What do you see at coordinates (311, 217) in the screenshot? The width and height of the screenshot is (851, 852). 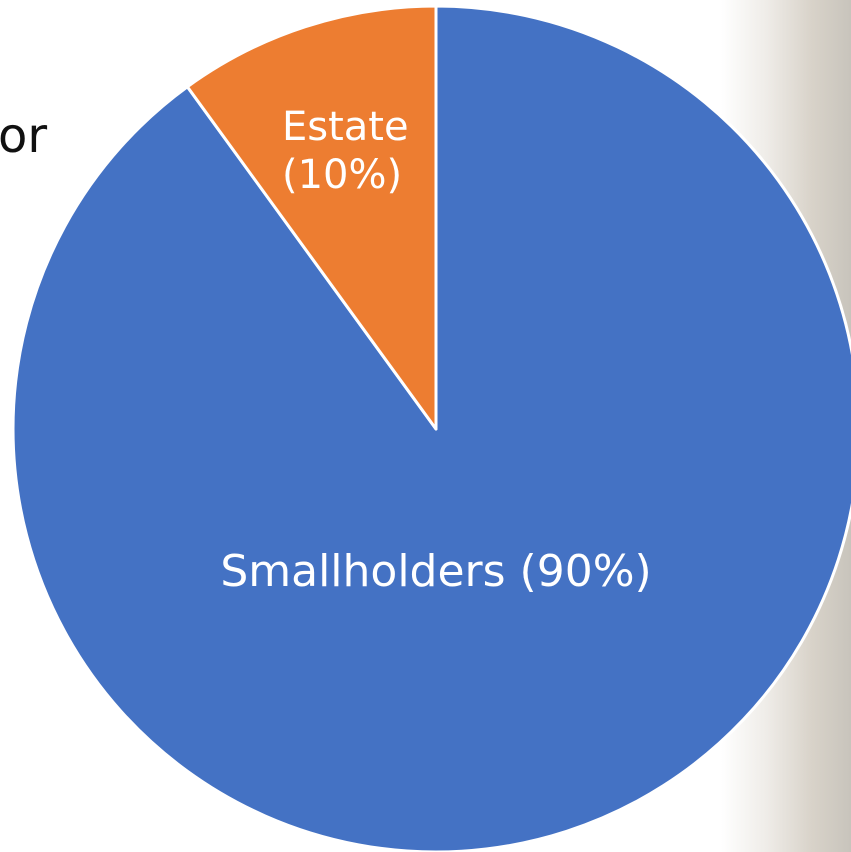 I see `pie-slice-estate` at bounding box center [311, 217].